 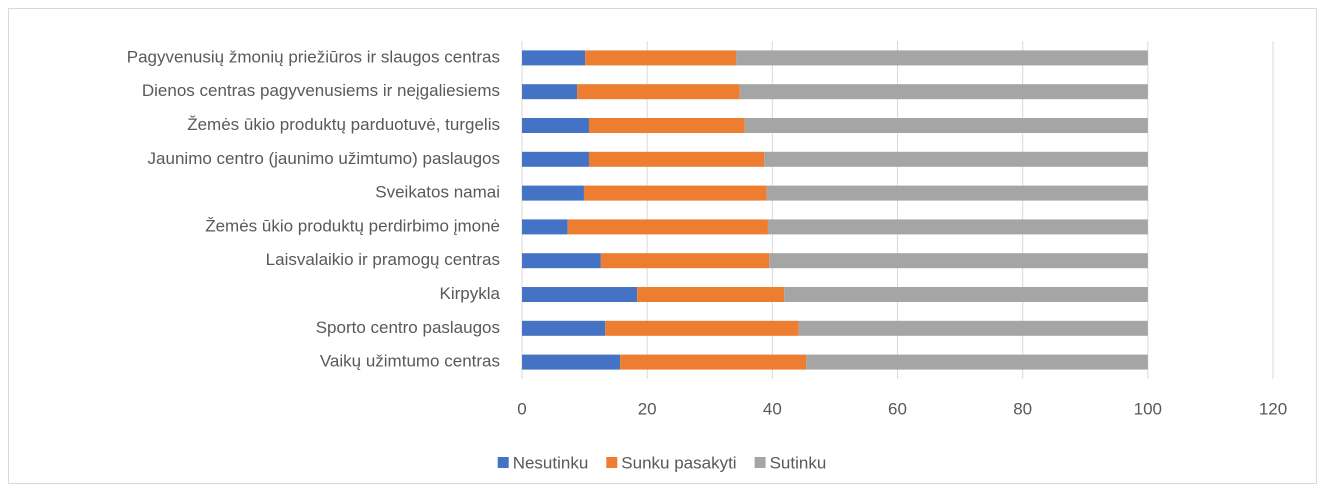 I want to click on x-tick-label: 80, so click(x=1022, y=408).